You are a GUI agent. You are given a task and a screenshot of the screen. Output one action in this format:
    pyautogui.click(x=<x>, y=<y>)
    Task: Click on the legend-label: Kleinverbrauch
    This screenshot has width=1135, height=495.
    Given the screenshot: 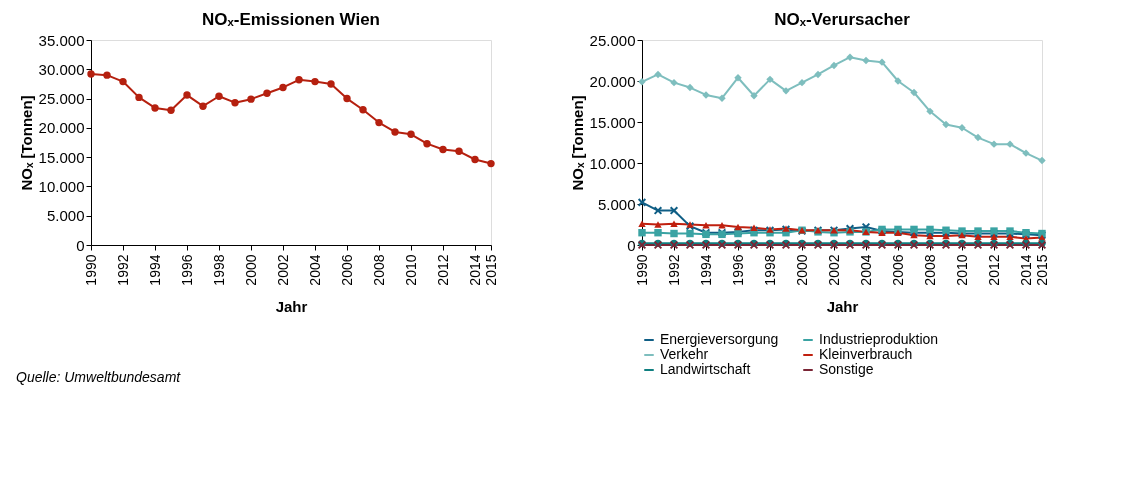 What is the action you would take?
    pyautogui.click(x=866, y=354)
    